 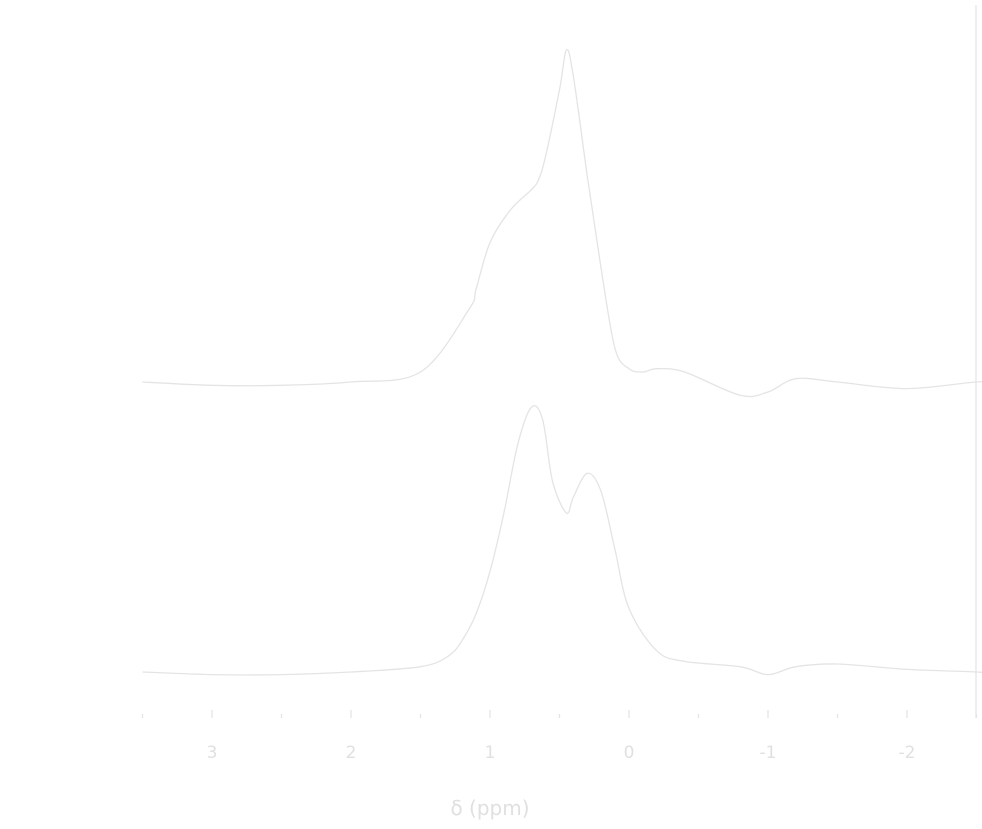 What do you see at coordinates (351, 753) in the screenshot?
I see `x-tick-label: 2` at bounding box center [351, 753].